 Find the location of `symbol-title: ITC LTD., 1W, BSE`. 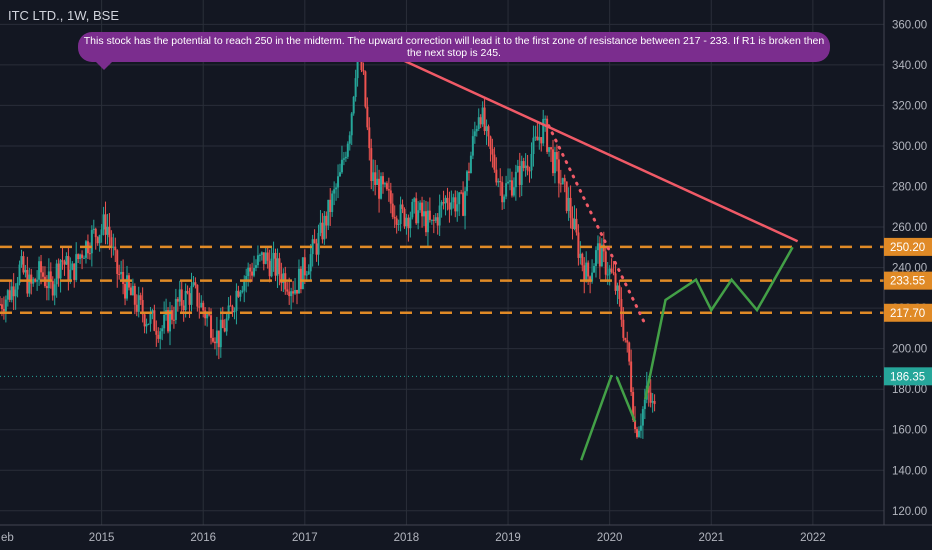

symbol-title: ITC LTD., 1W, BSE is located at coordinates (64, 15).